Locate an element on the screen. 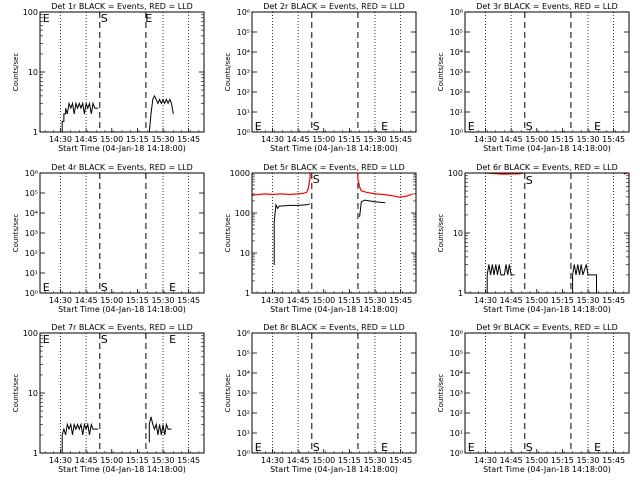 The image size is (640, 484). panel-title: Det 4r BLACK = Events, RED = LLD is located at coordinates (122, 167).